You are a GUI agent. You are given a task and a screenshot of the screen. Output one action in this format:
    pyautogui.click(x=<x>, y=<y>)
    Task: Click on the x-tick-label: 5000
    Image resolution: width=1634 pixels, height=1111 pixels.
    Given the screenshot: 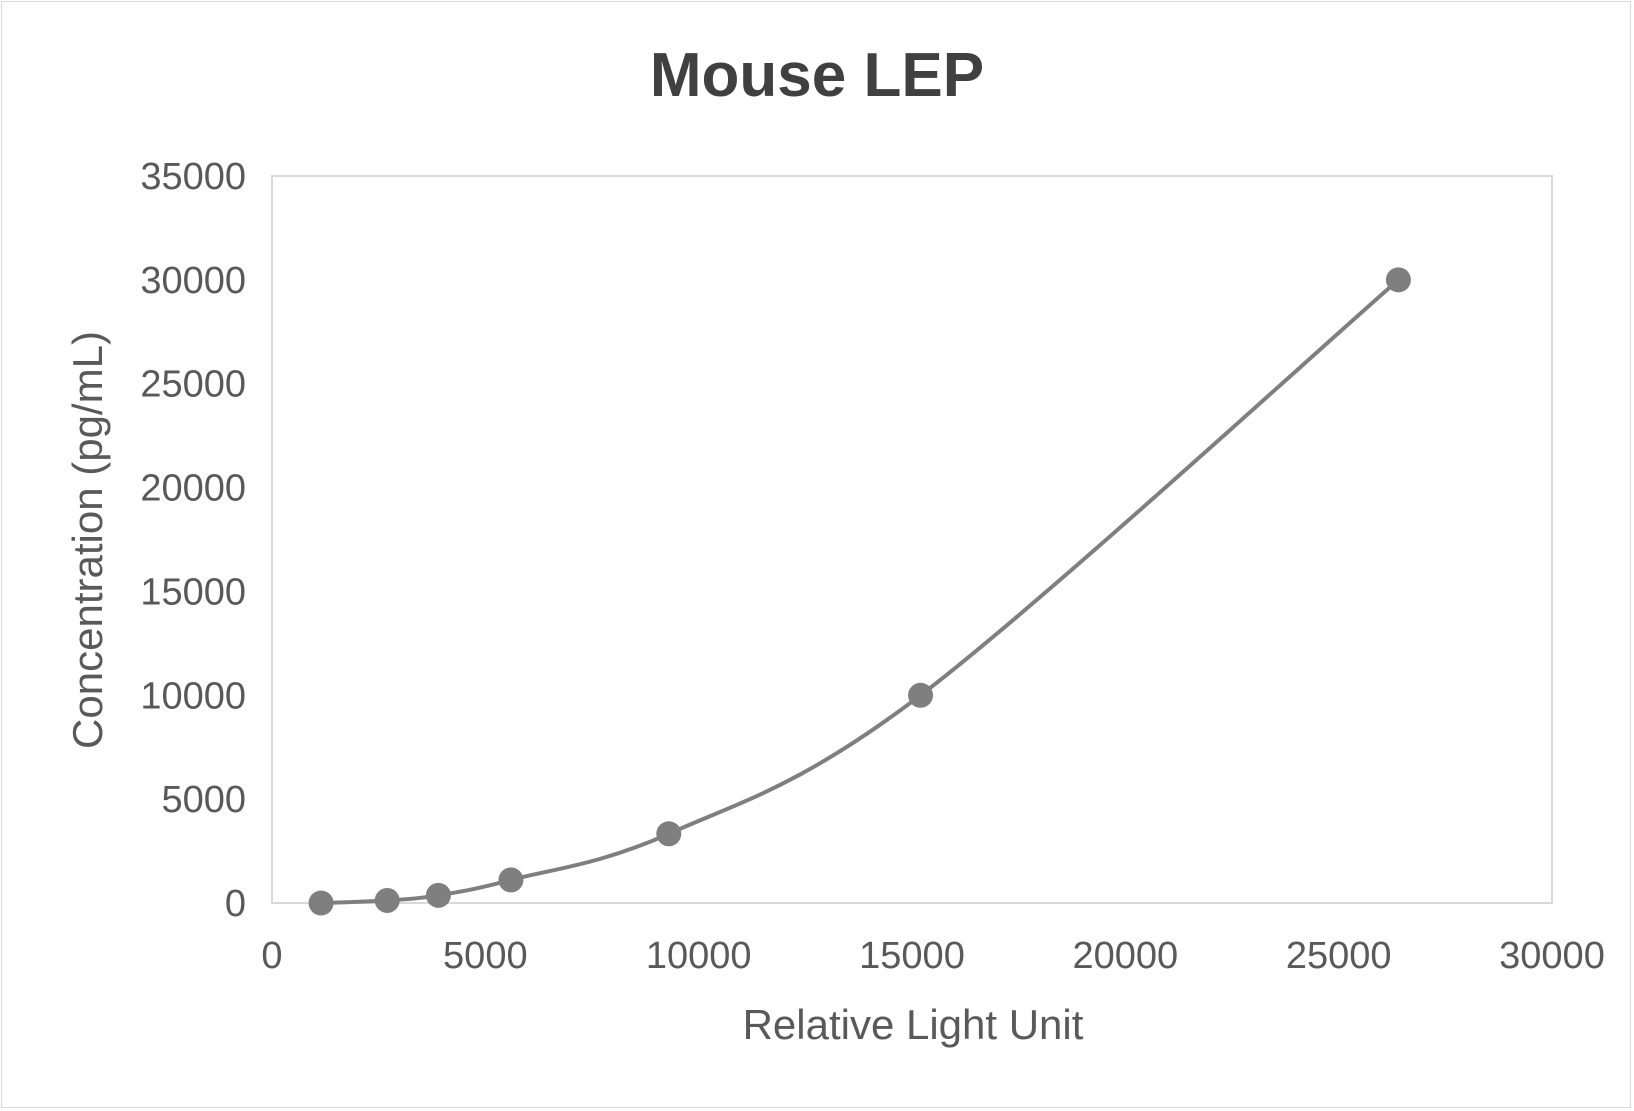 What is the action you would take?
    pyautogui.click(x=485, y=956)
    